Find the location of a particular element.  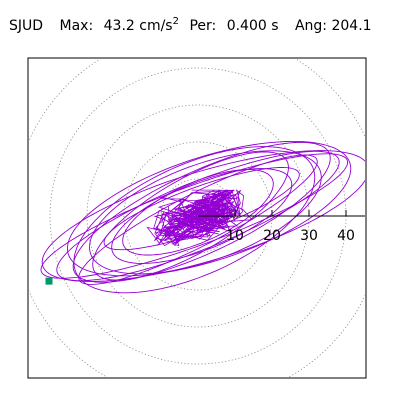

max-unit: cm/s2 is located at coordinates (159, 25).